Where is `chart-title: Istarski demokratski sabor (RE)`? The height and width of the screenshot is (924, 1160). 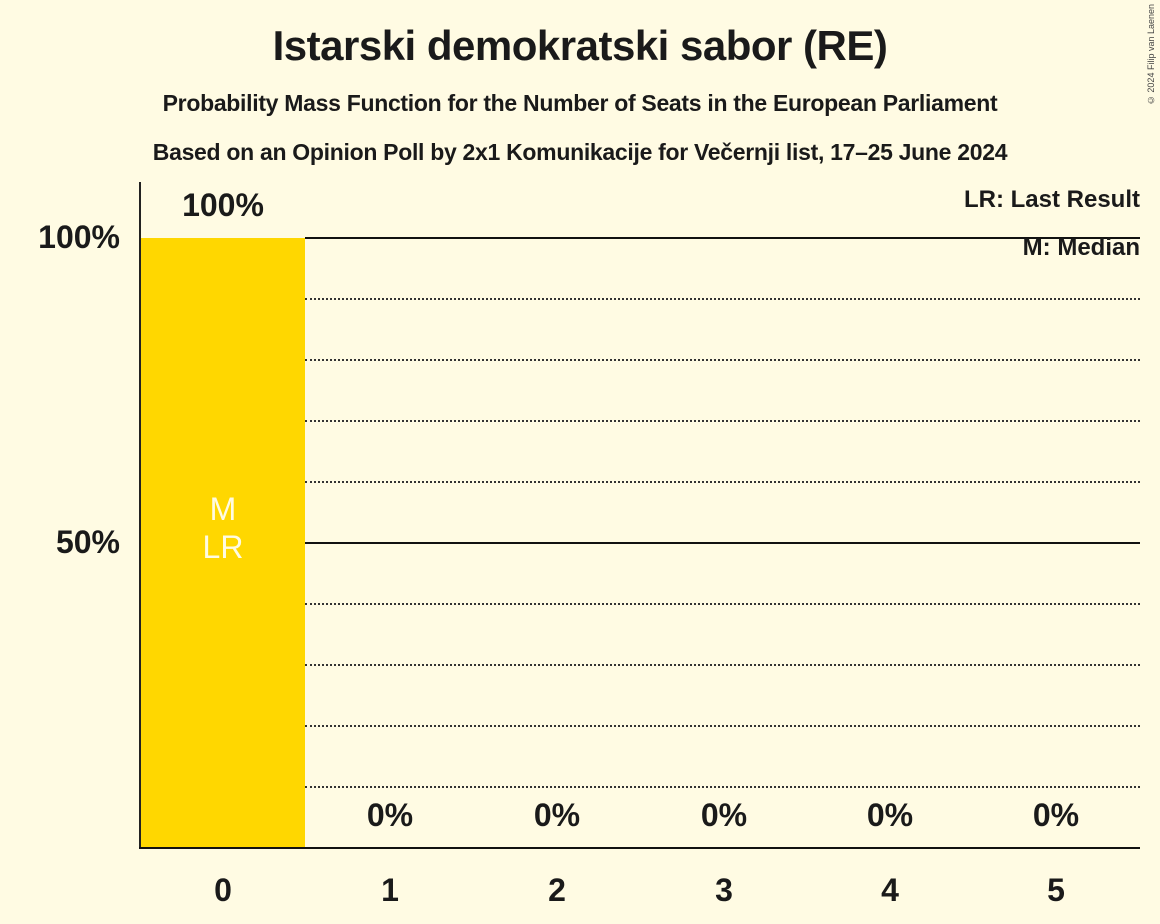
chart-title: Istarski demokratski sabor (RE) is located at coordinates (580, 45).